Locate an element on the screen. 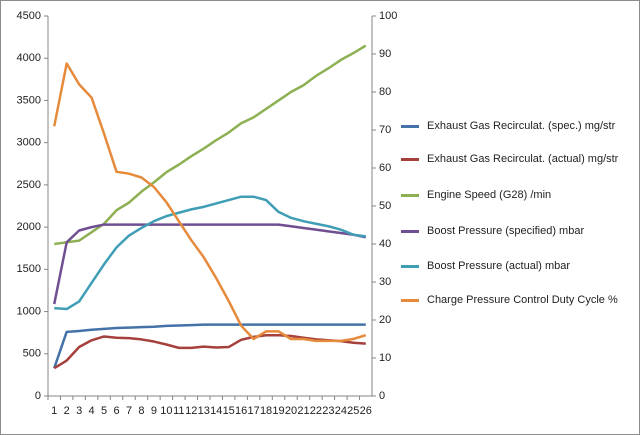 This screenshot has height=435, width=640. y2-tick-label: 100 is located at coordinates (388, 16).